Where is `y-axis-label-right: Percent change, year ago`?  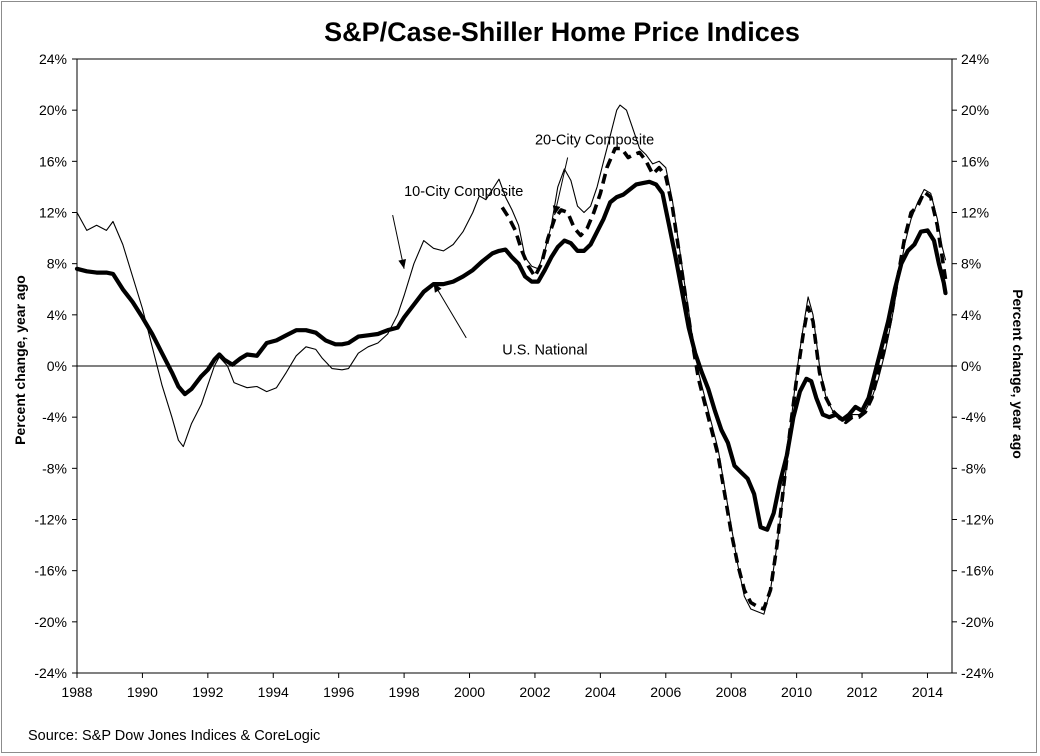 y-axis-label-right: Percent change, year ago is located at coordinates (1018, 374).